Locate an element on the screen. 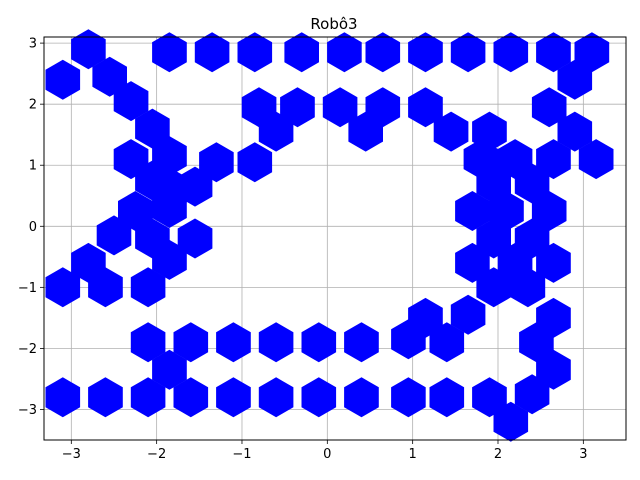  y-tick-label: −3 is located at coordinates (27, 410).